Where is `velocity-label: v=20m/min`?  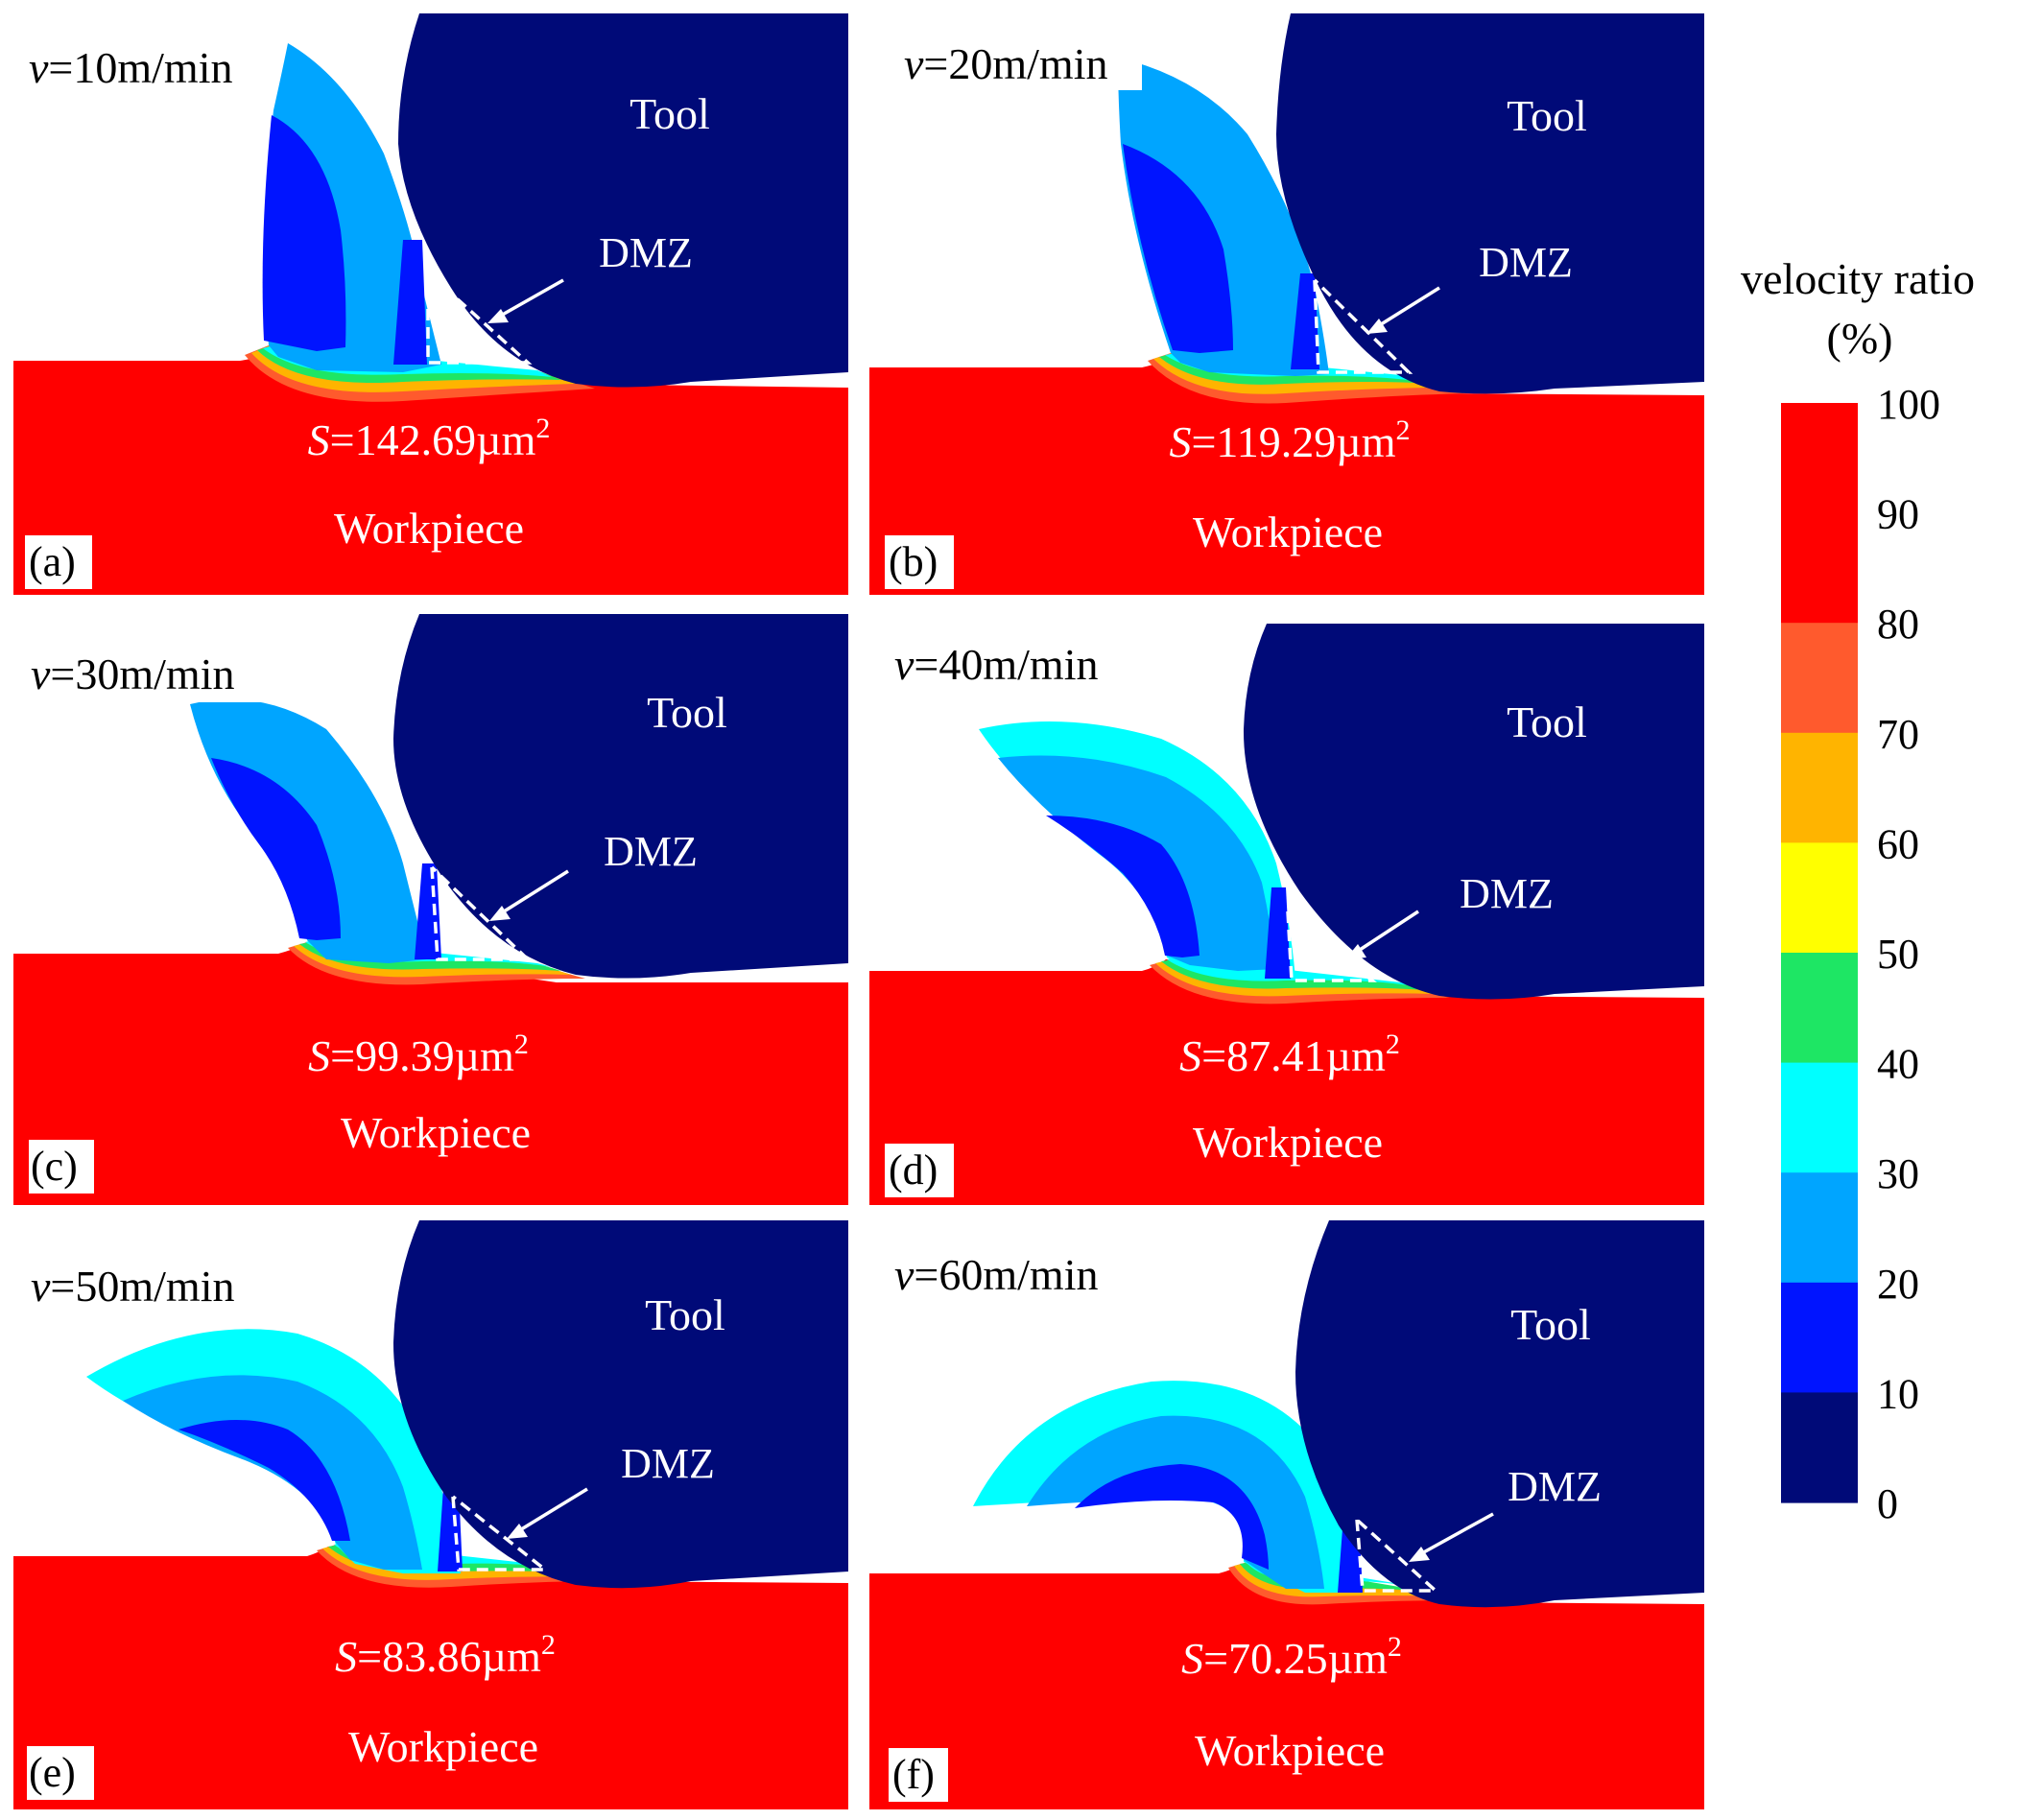 velocity-label: v=20m/min is located at coordinates (1006, 63).